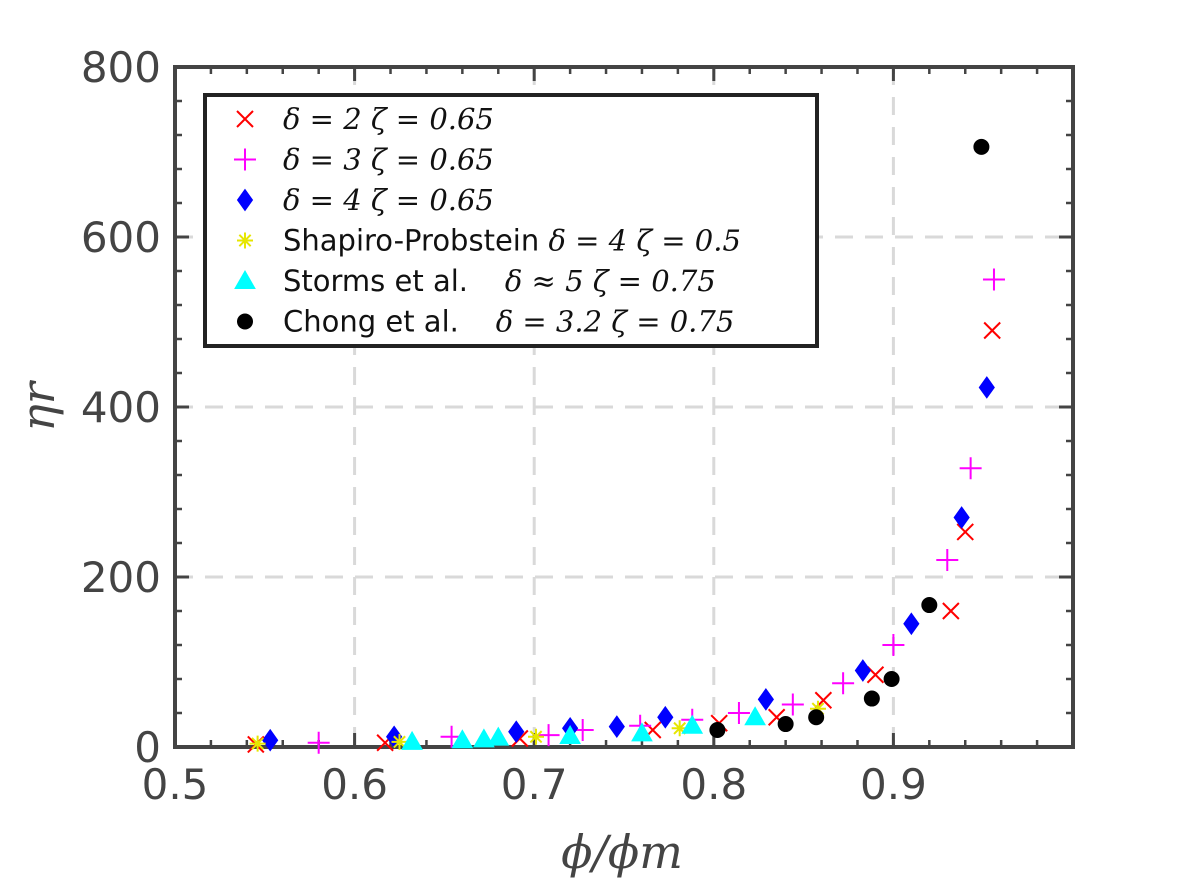  Describe the element at coordinates (534, 784) in the screenshot. I see `x-tick-label: 0.7` at that location.